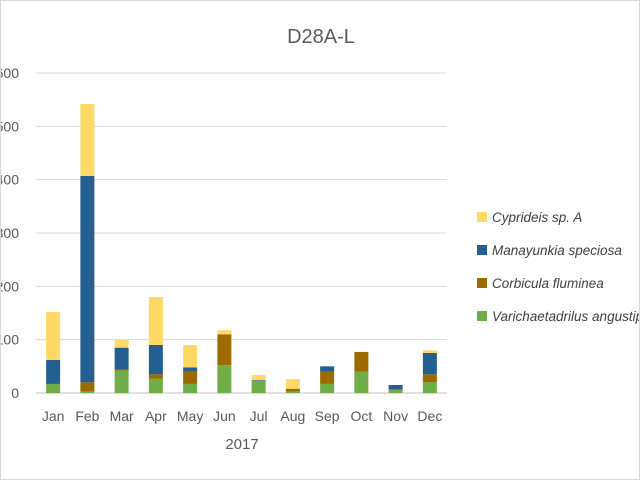 Image resolution: width=640 pixels, height=480 pixels. I want to click on x-tick-label: Dec, so click(429, 416).